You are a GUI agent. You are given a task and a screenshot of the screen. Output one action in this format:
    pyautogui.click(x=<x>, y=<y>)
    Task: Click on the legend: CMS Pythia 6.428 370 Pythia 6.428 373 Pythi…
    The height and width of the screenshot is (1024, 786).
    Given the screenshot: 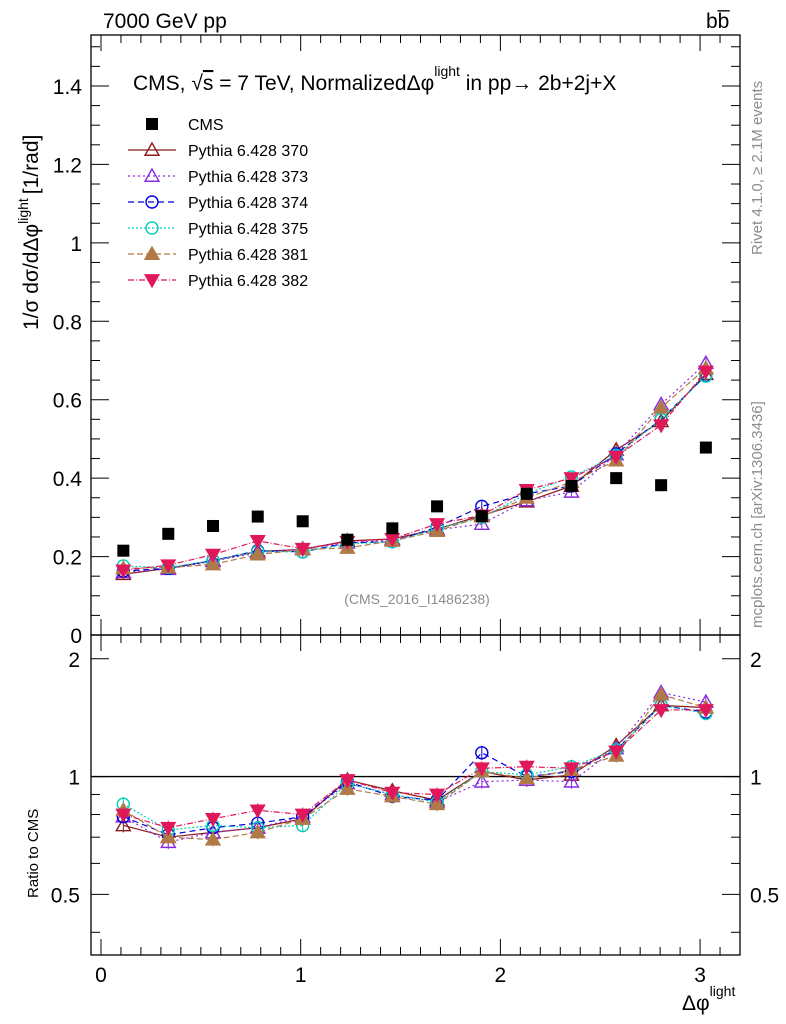 What is the action you would take?
    pyautogui.click(x=218, y=203)
    